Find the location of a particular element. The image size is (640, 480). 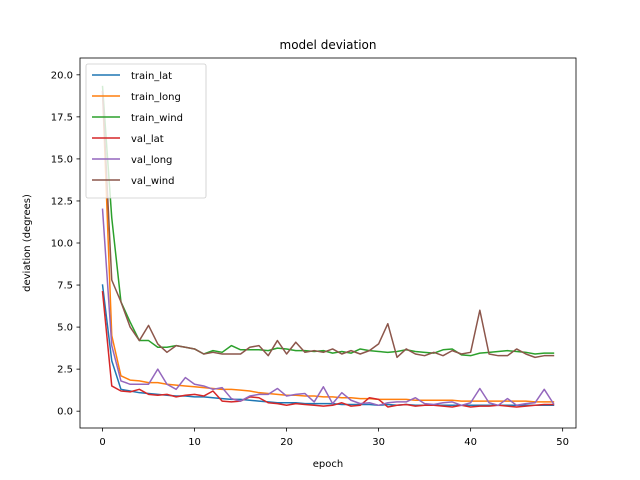

legend-label-val-long: val_long is located at coordinates (151, 160).